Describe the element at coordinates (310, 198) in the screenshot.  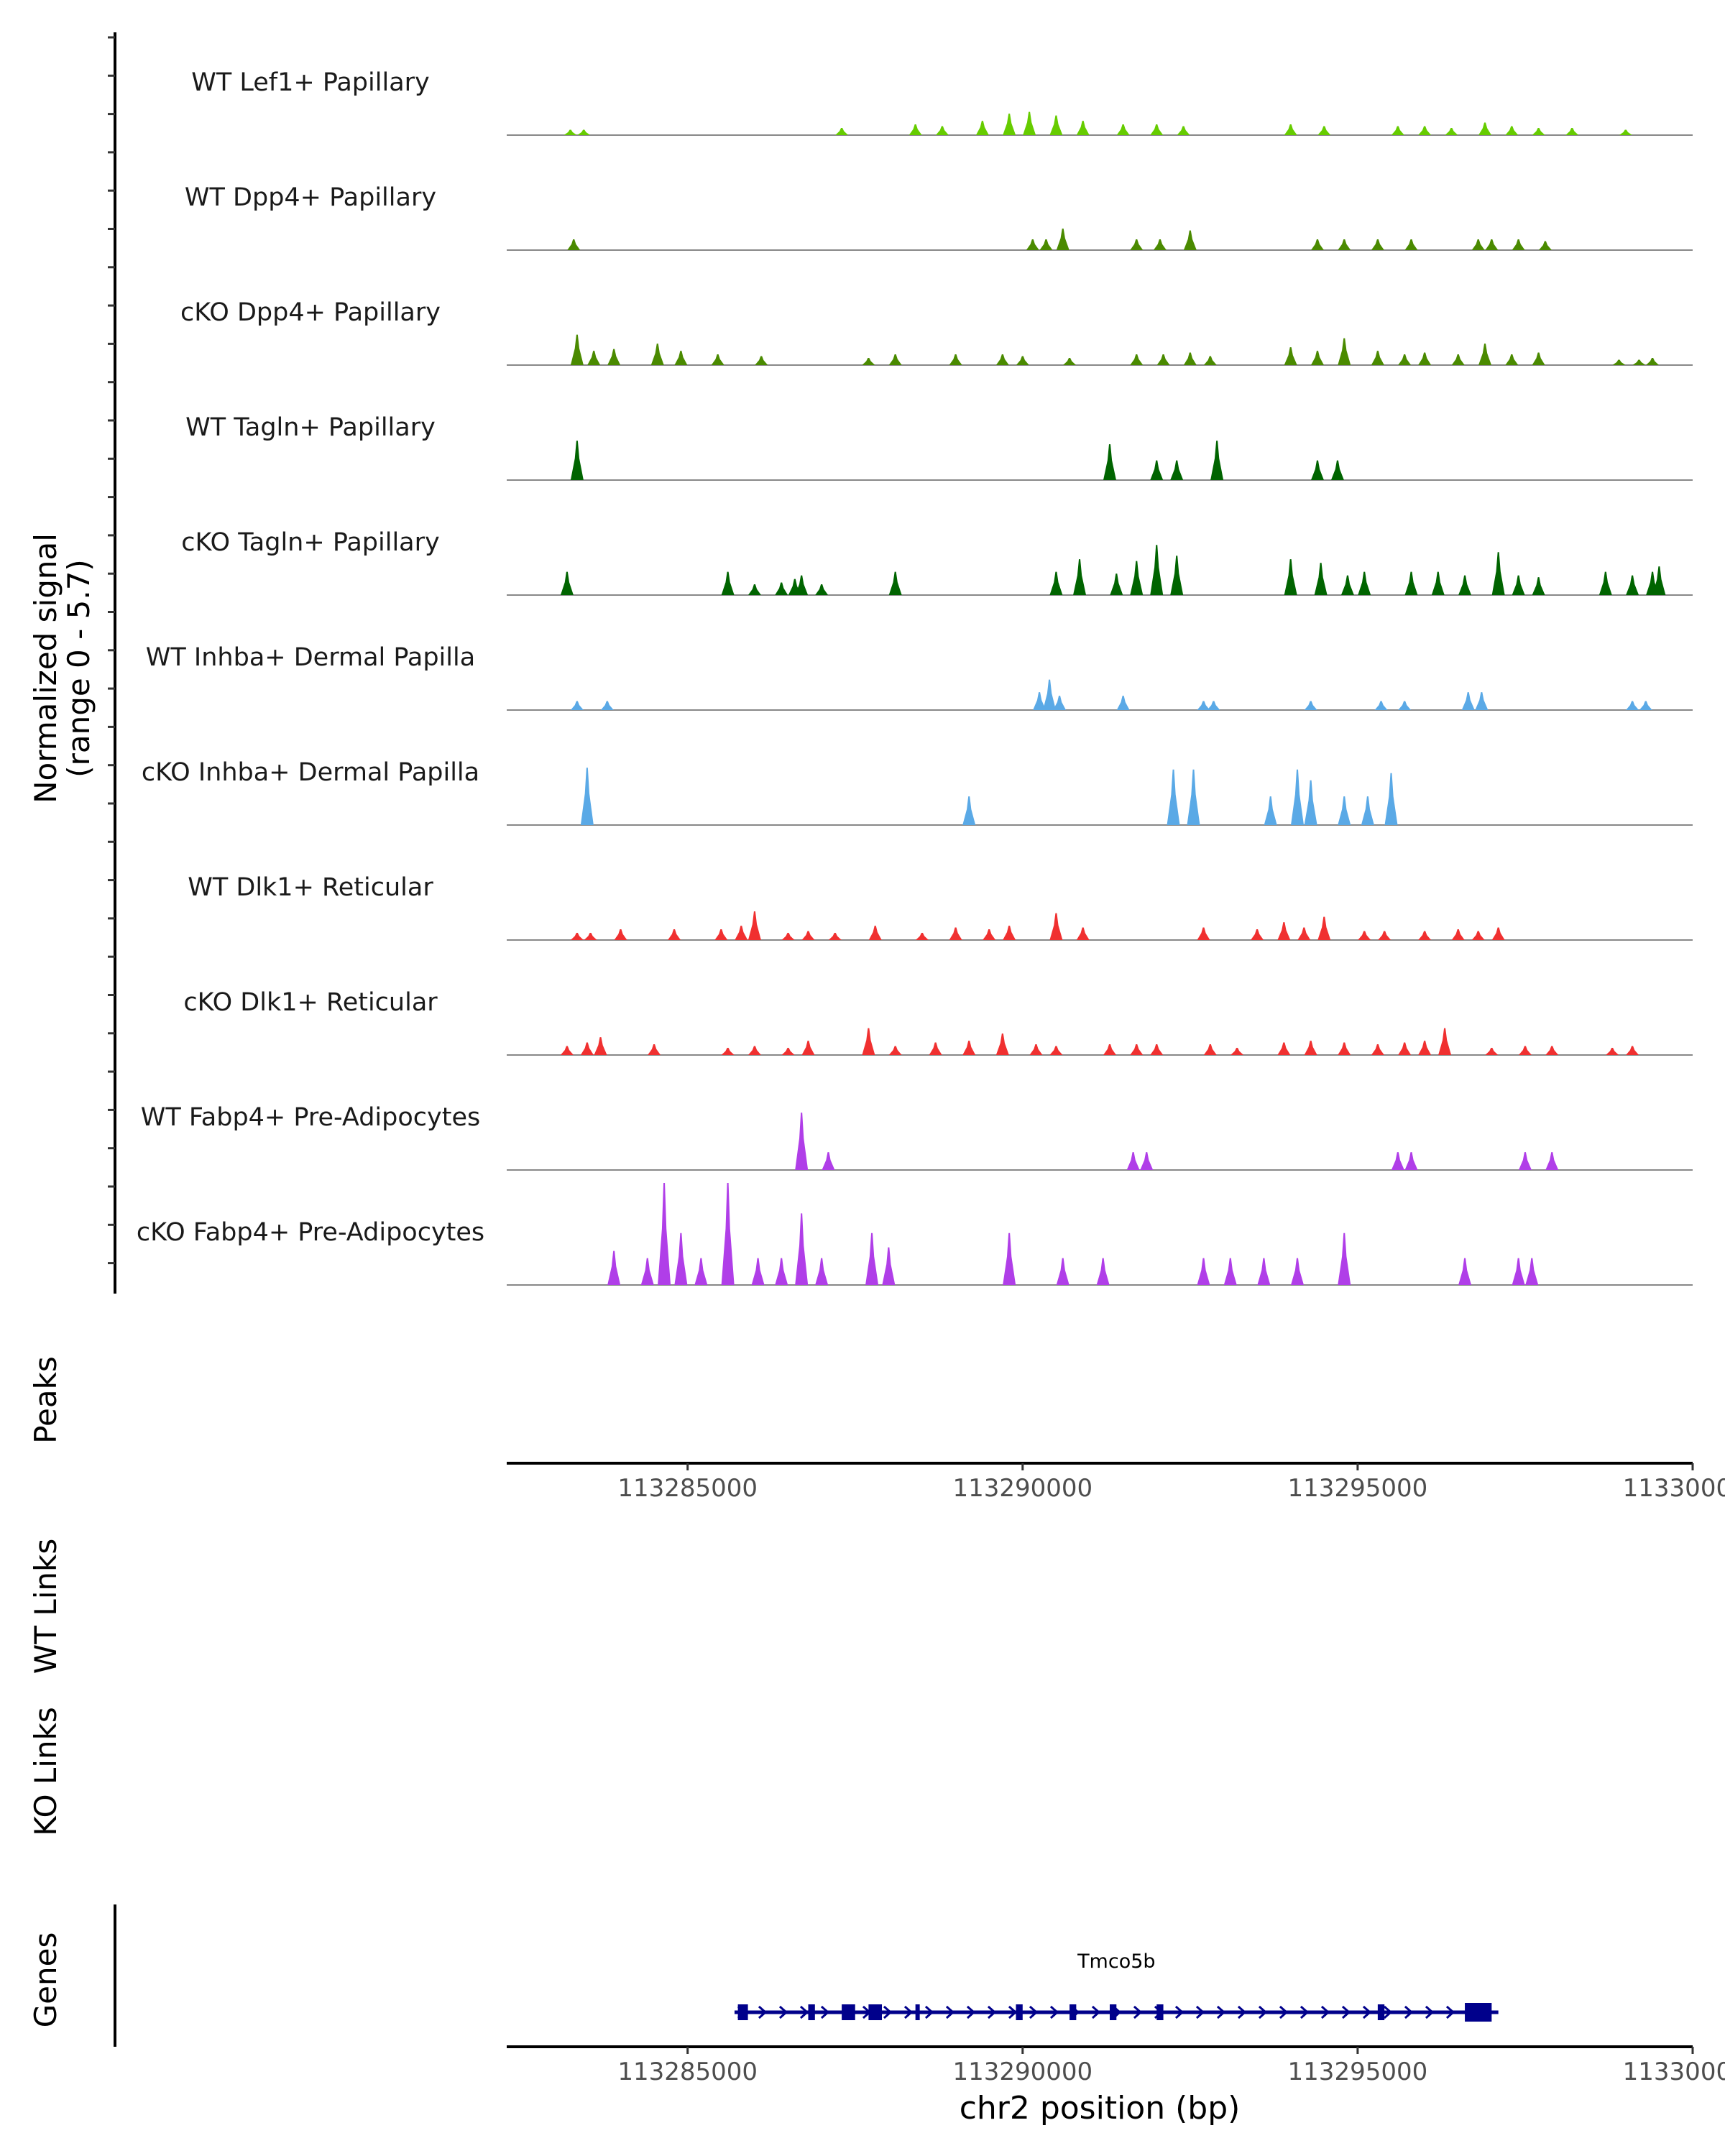
I see `track-label: WT Dpp4+ Papillary` at that location.